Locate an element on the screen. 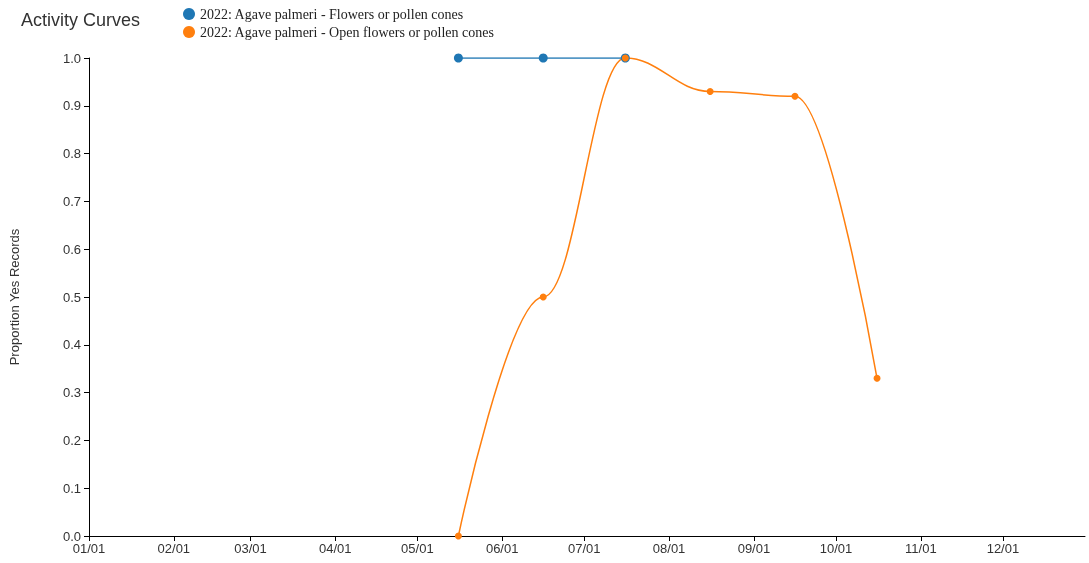  y-tick-label: 0.3 is located at coordinates (71, 393).